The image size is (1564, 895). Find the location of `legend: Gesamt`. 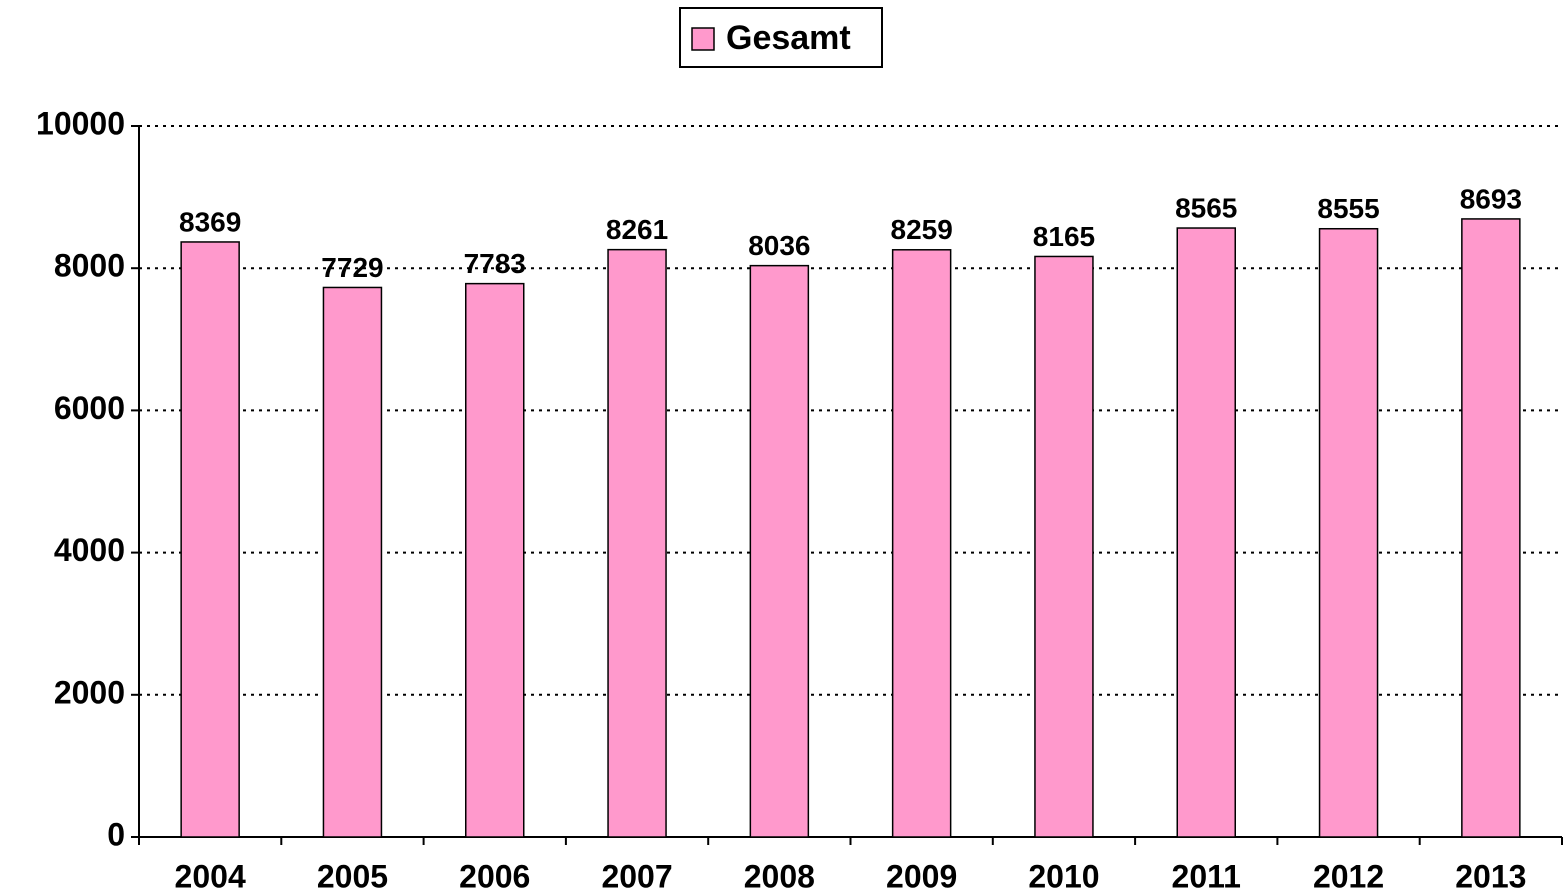

legend: Gesamt is located at coordinates (781, 37).